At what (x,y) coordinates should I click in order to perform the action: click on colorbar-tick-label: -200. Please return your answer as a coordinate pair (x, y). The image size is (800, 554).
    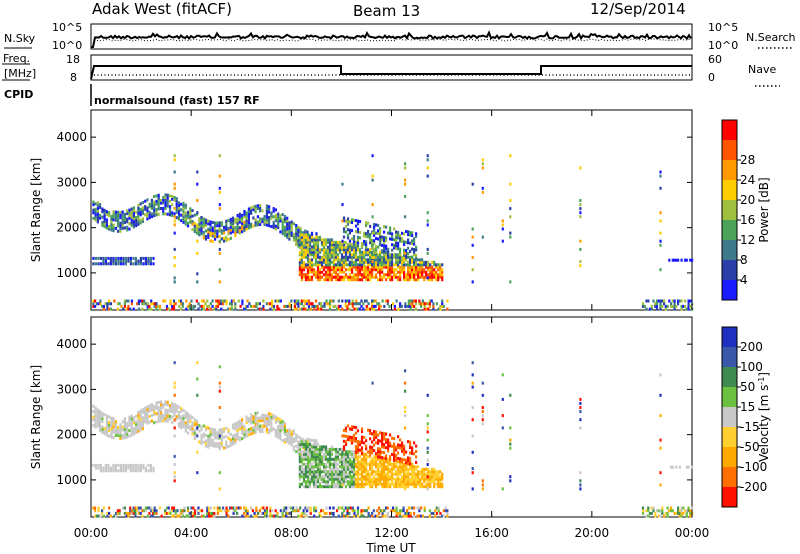
    Looking at the image, I should click on (753, 487).